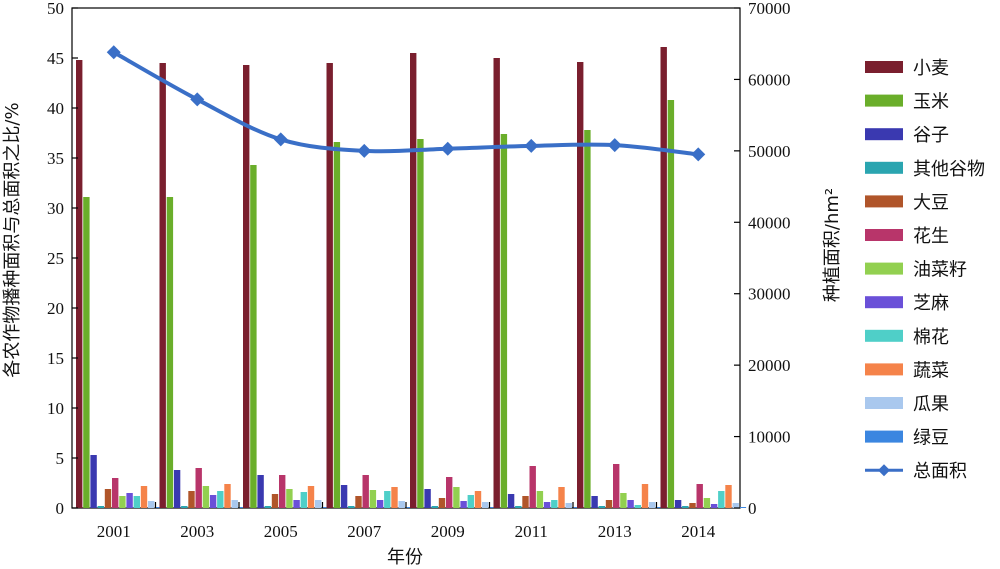 The height and width of the screenshot is (569, 1000). What do you see at coordinates (769, 294) in the screenshot?
I see `y2-tick-label-30000: 30000` at bounding box center [769, 294].